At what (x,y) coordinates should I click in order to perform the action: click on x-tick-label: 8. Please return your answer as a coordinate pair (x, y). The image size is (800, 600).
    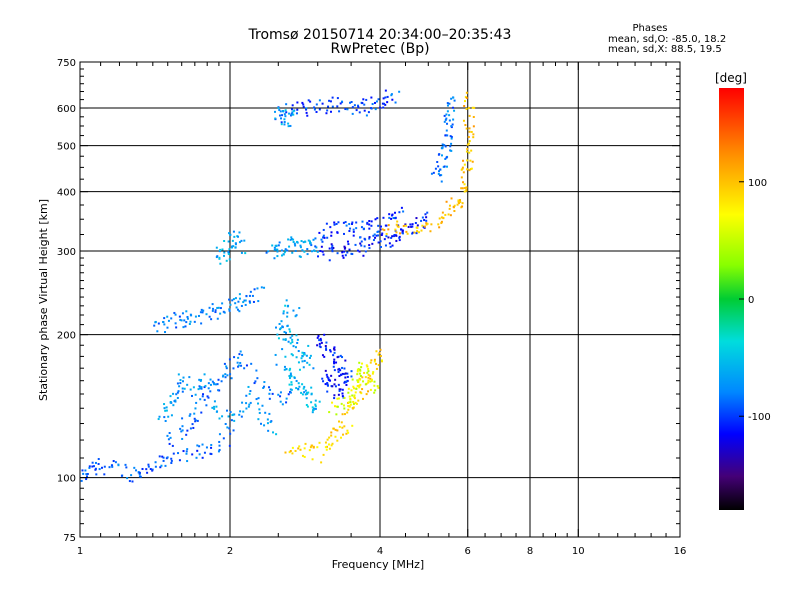
    Looking at the image, I should click on (530, 551).